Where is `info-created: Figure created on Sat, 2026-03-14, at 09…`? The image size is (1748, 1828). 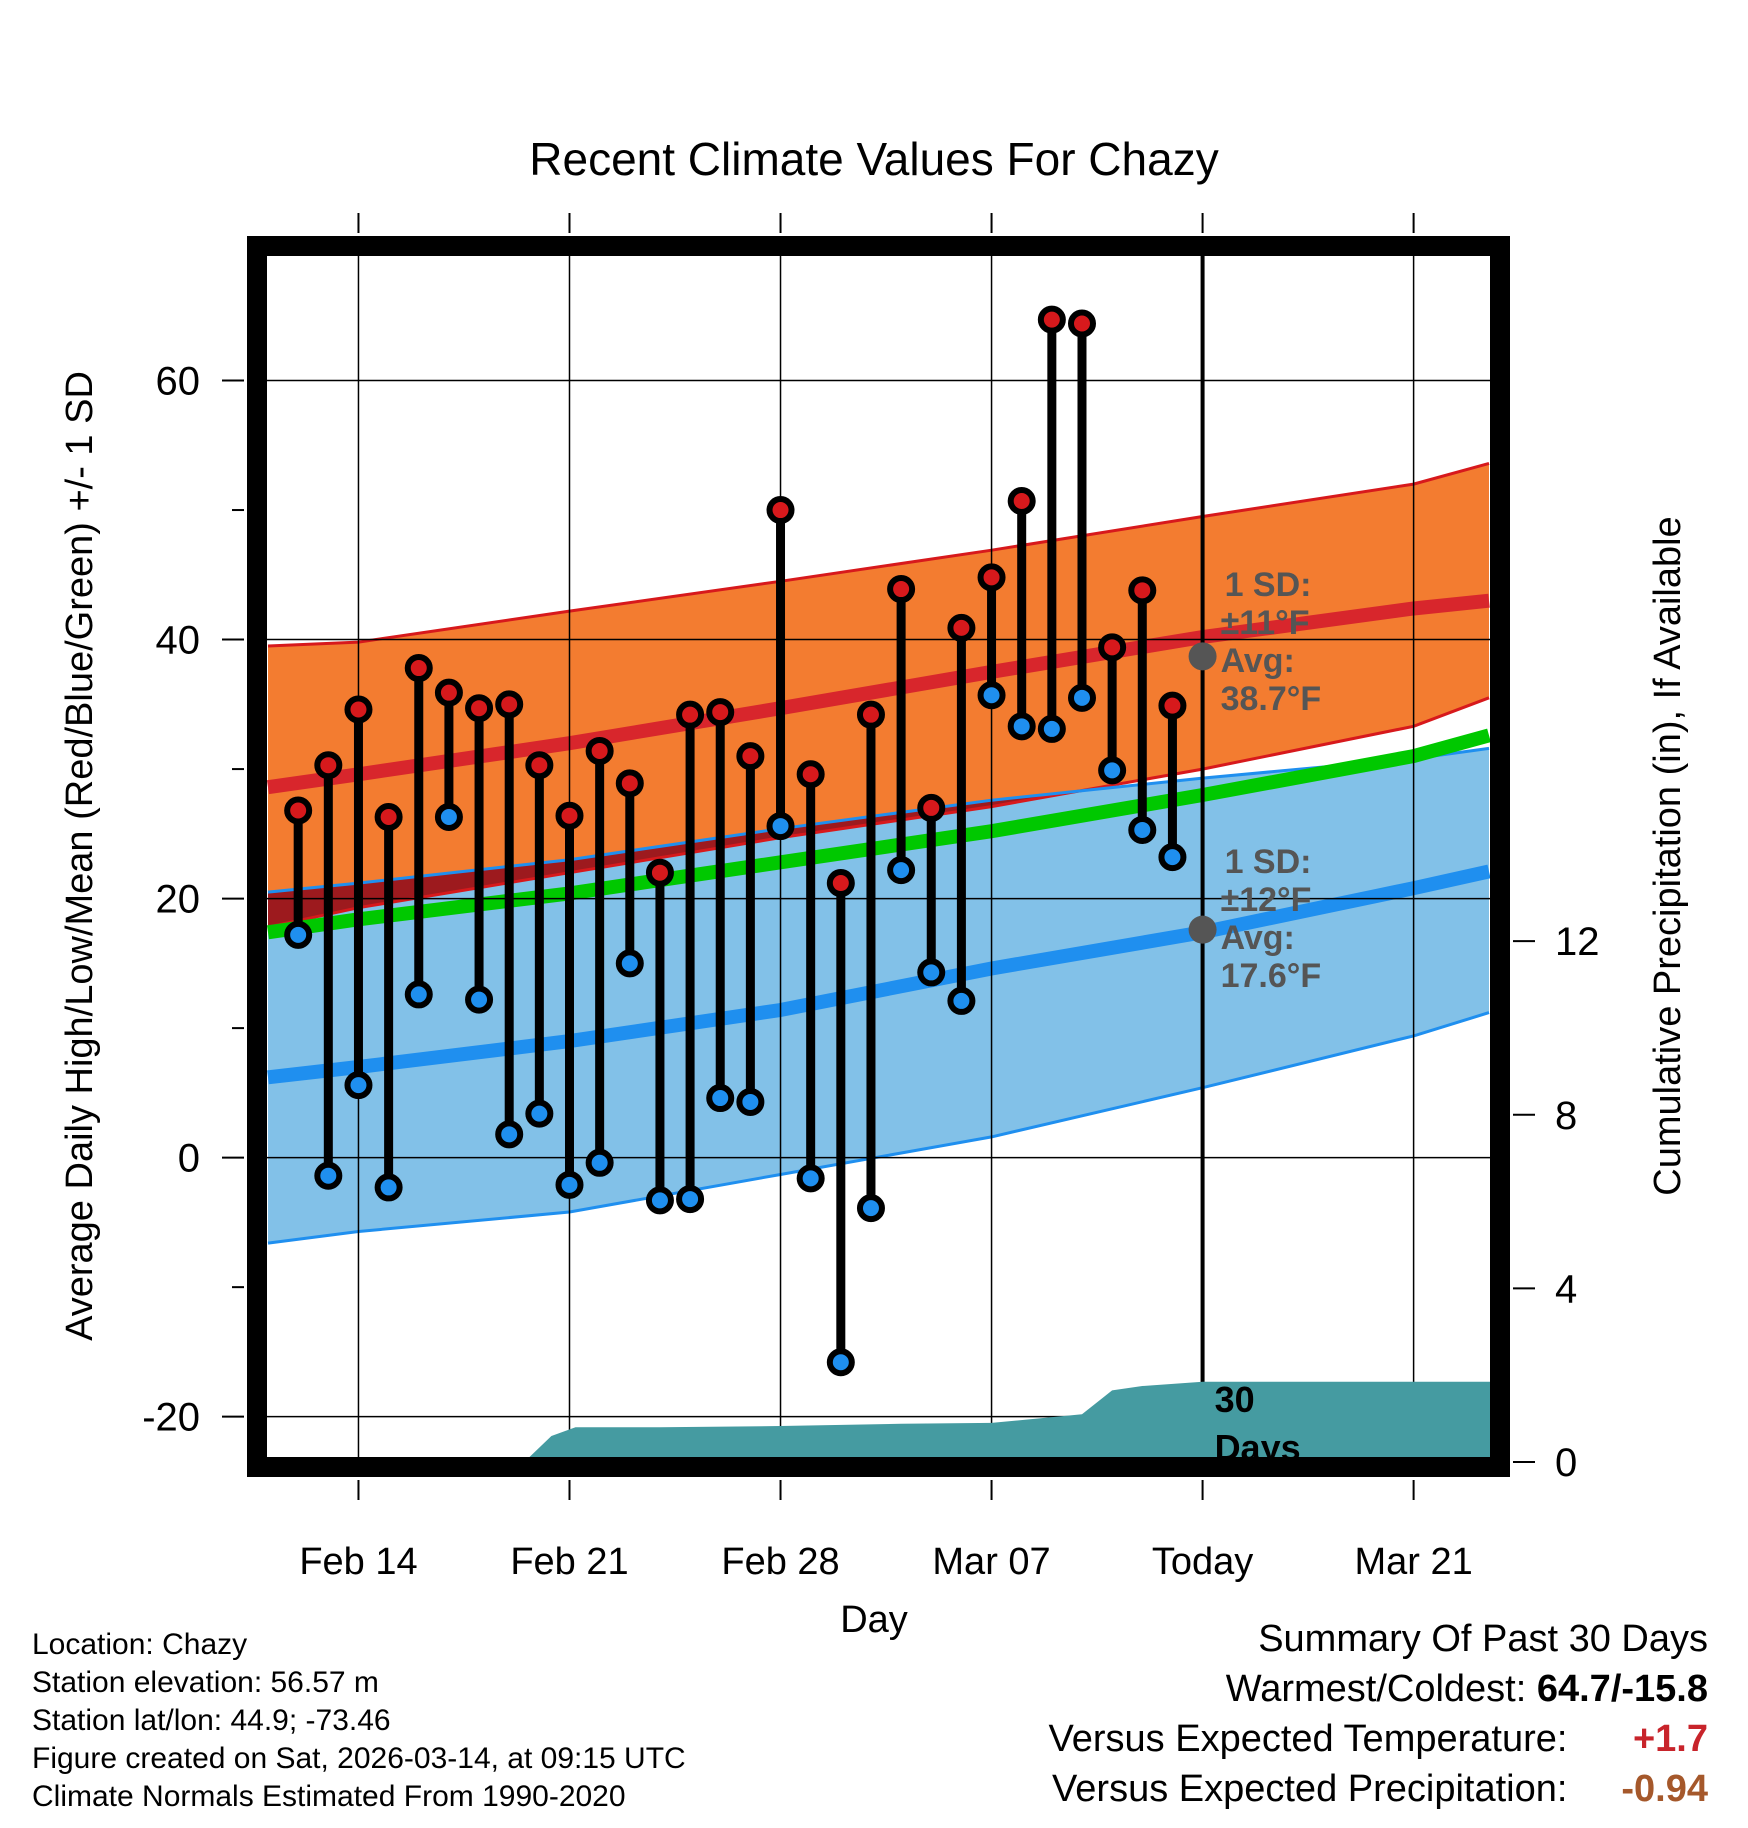 info-created: Figure created on Sat, 2026-03-14, at 09… is located at coordinates (359, 1758).